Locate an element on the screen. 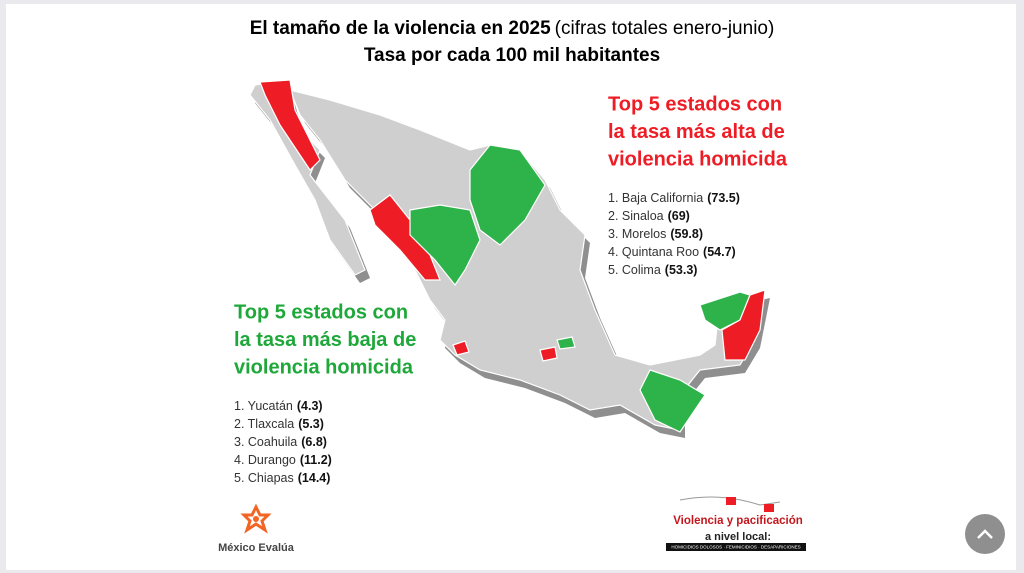 This screenshot has height=573, width=1024. item-label: 2. Tlaxcala is located at coordinates (264, 424).